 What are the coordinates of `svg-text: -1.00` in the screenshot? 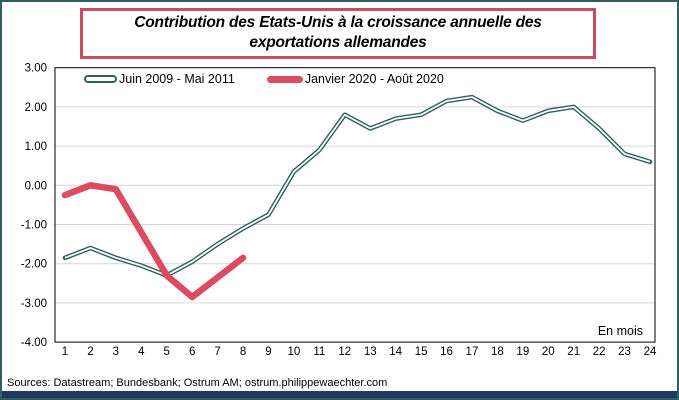 It's located at (34, 226).